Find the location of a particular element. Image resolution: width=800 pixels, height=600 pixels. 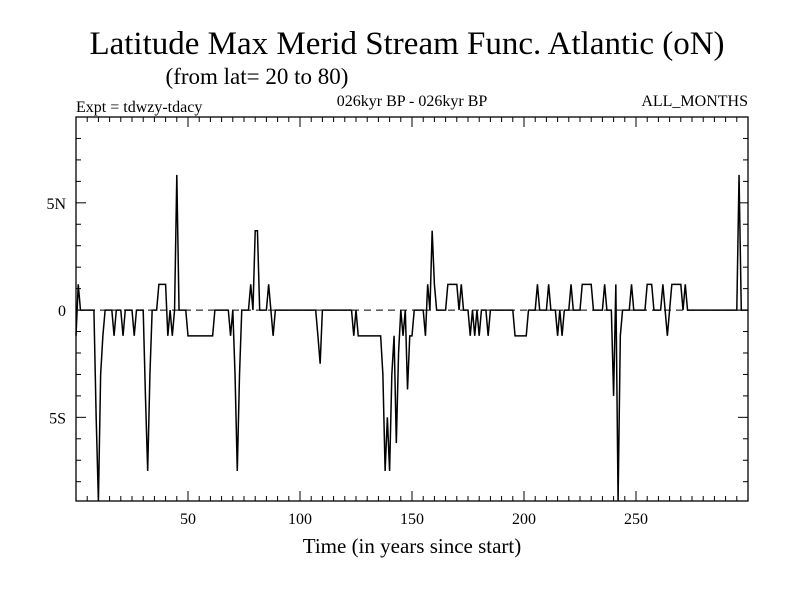

months-label: ALL_MONTHS is located at coordinates (694, 101).